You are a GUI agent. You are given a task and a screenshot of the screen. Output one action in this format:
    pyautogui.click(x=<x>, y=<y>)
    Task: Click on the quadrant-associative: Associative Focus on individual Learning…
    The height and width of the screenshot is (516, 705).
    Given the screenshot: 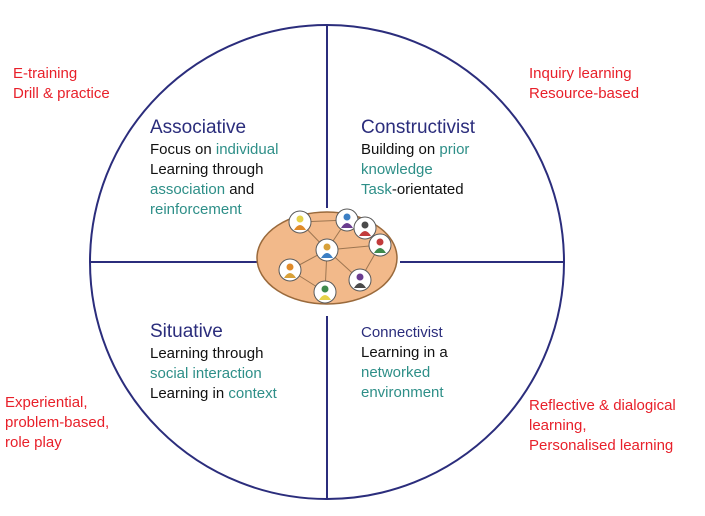 What is the action you would take?
    pyautogui.click(x=214, y=168)
    